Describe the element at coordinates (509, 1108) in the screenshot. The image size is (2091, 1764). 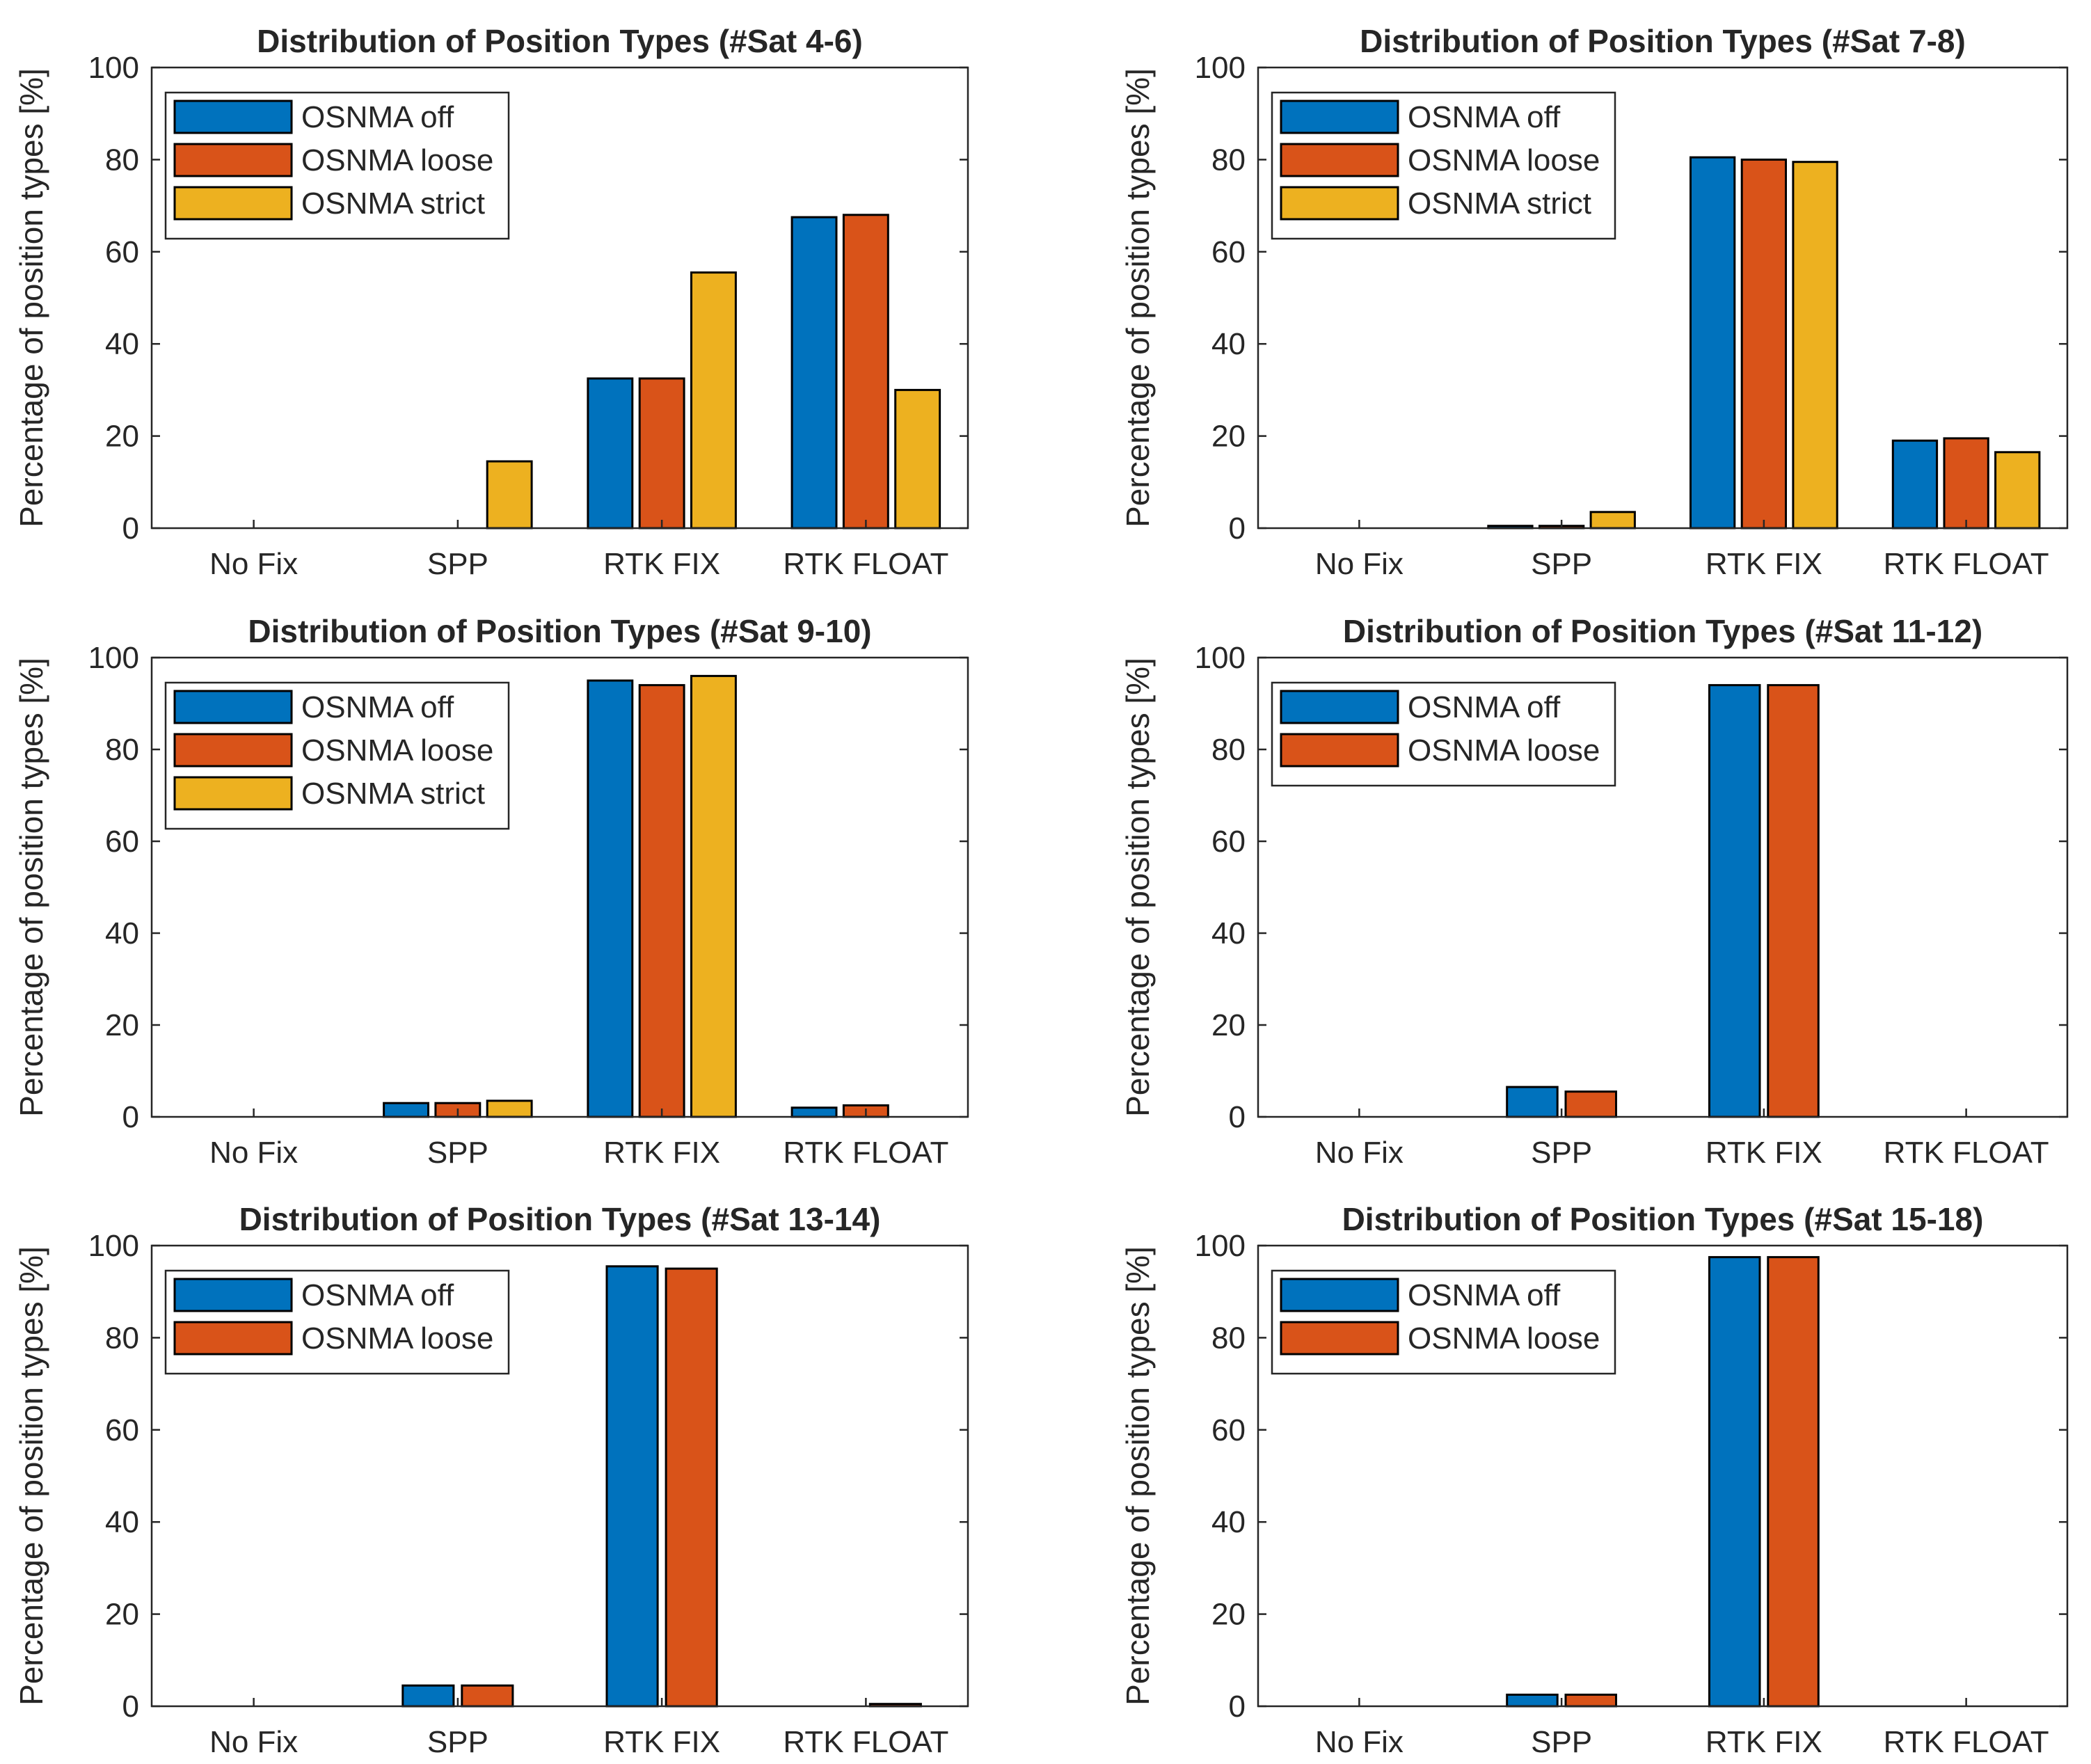
I see `bar-osnma-strict-spp` at that location.